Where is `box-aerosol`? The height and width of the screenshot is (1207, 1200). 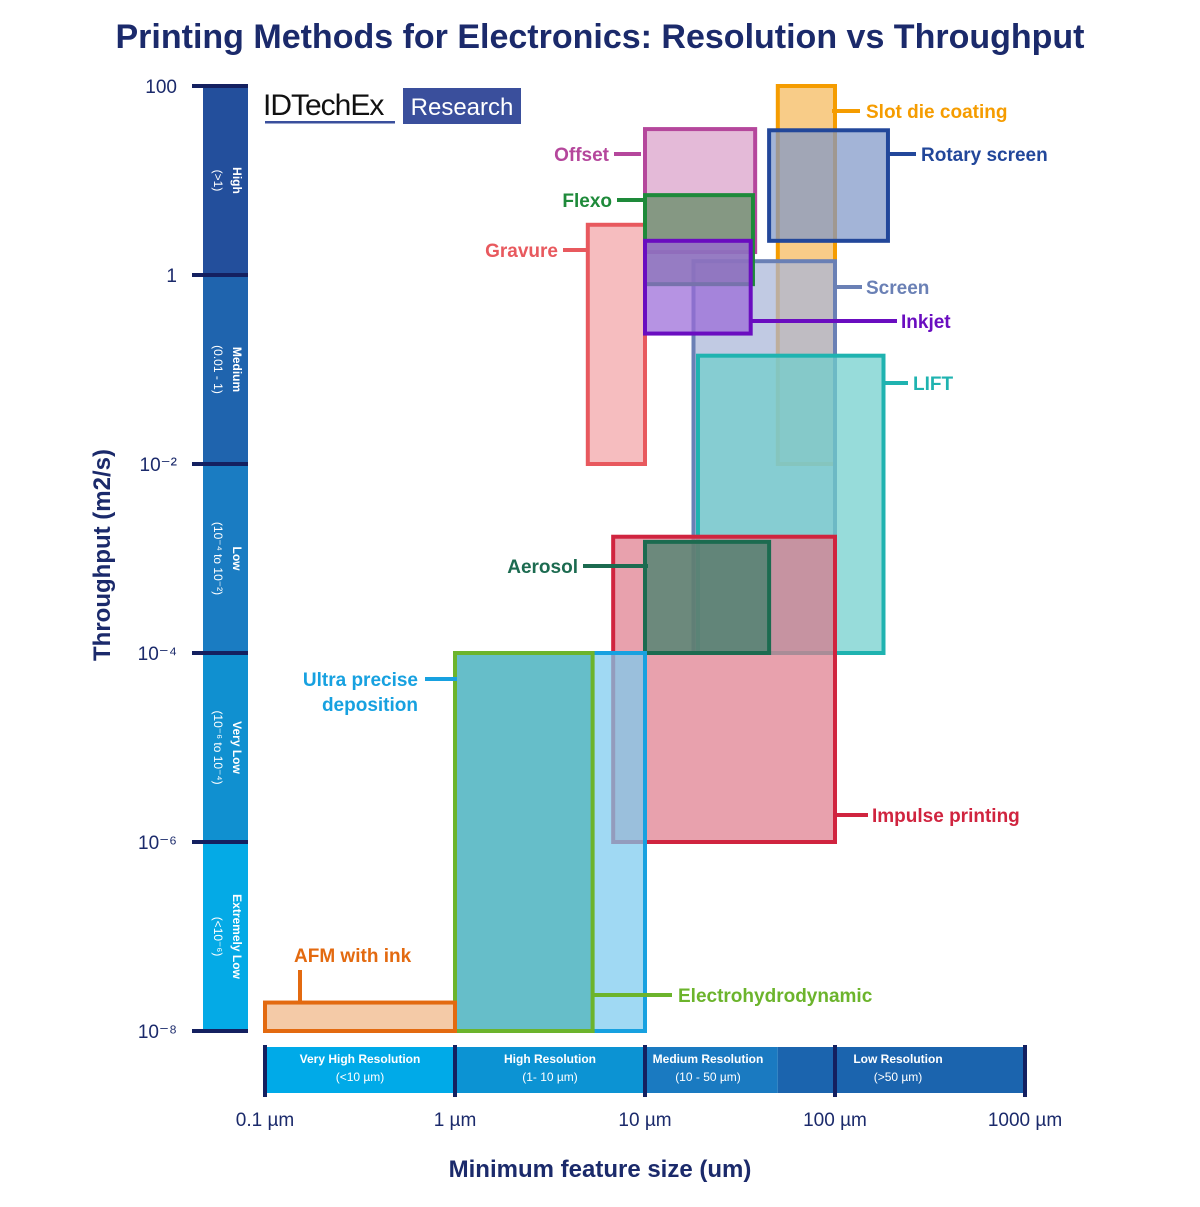
box-aerosol is located at coordinates (707, 597).